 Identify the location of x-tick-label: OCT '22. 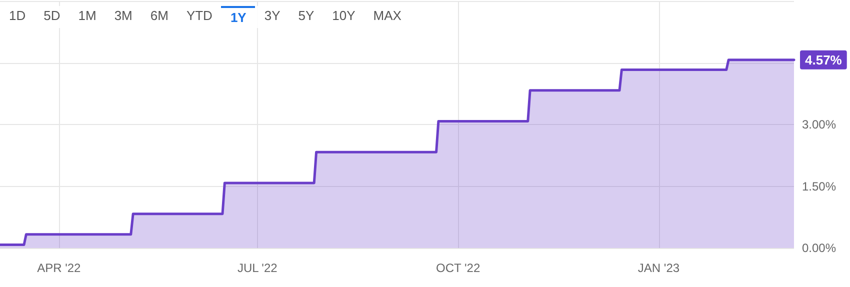
(458, 268).